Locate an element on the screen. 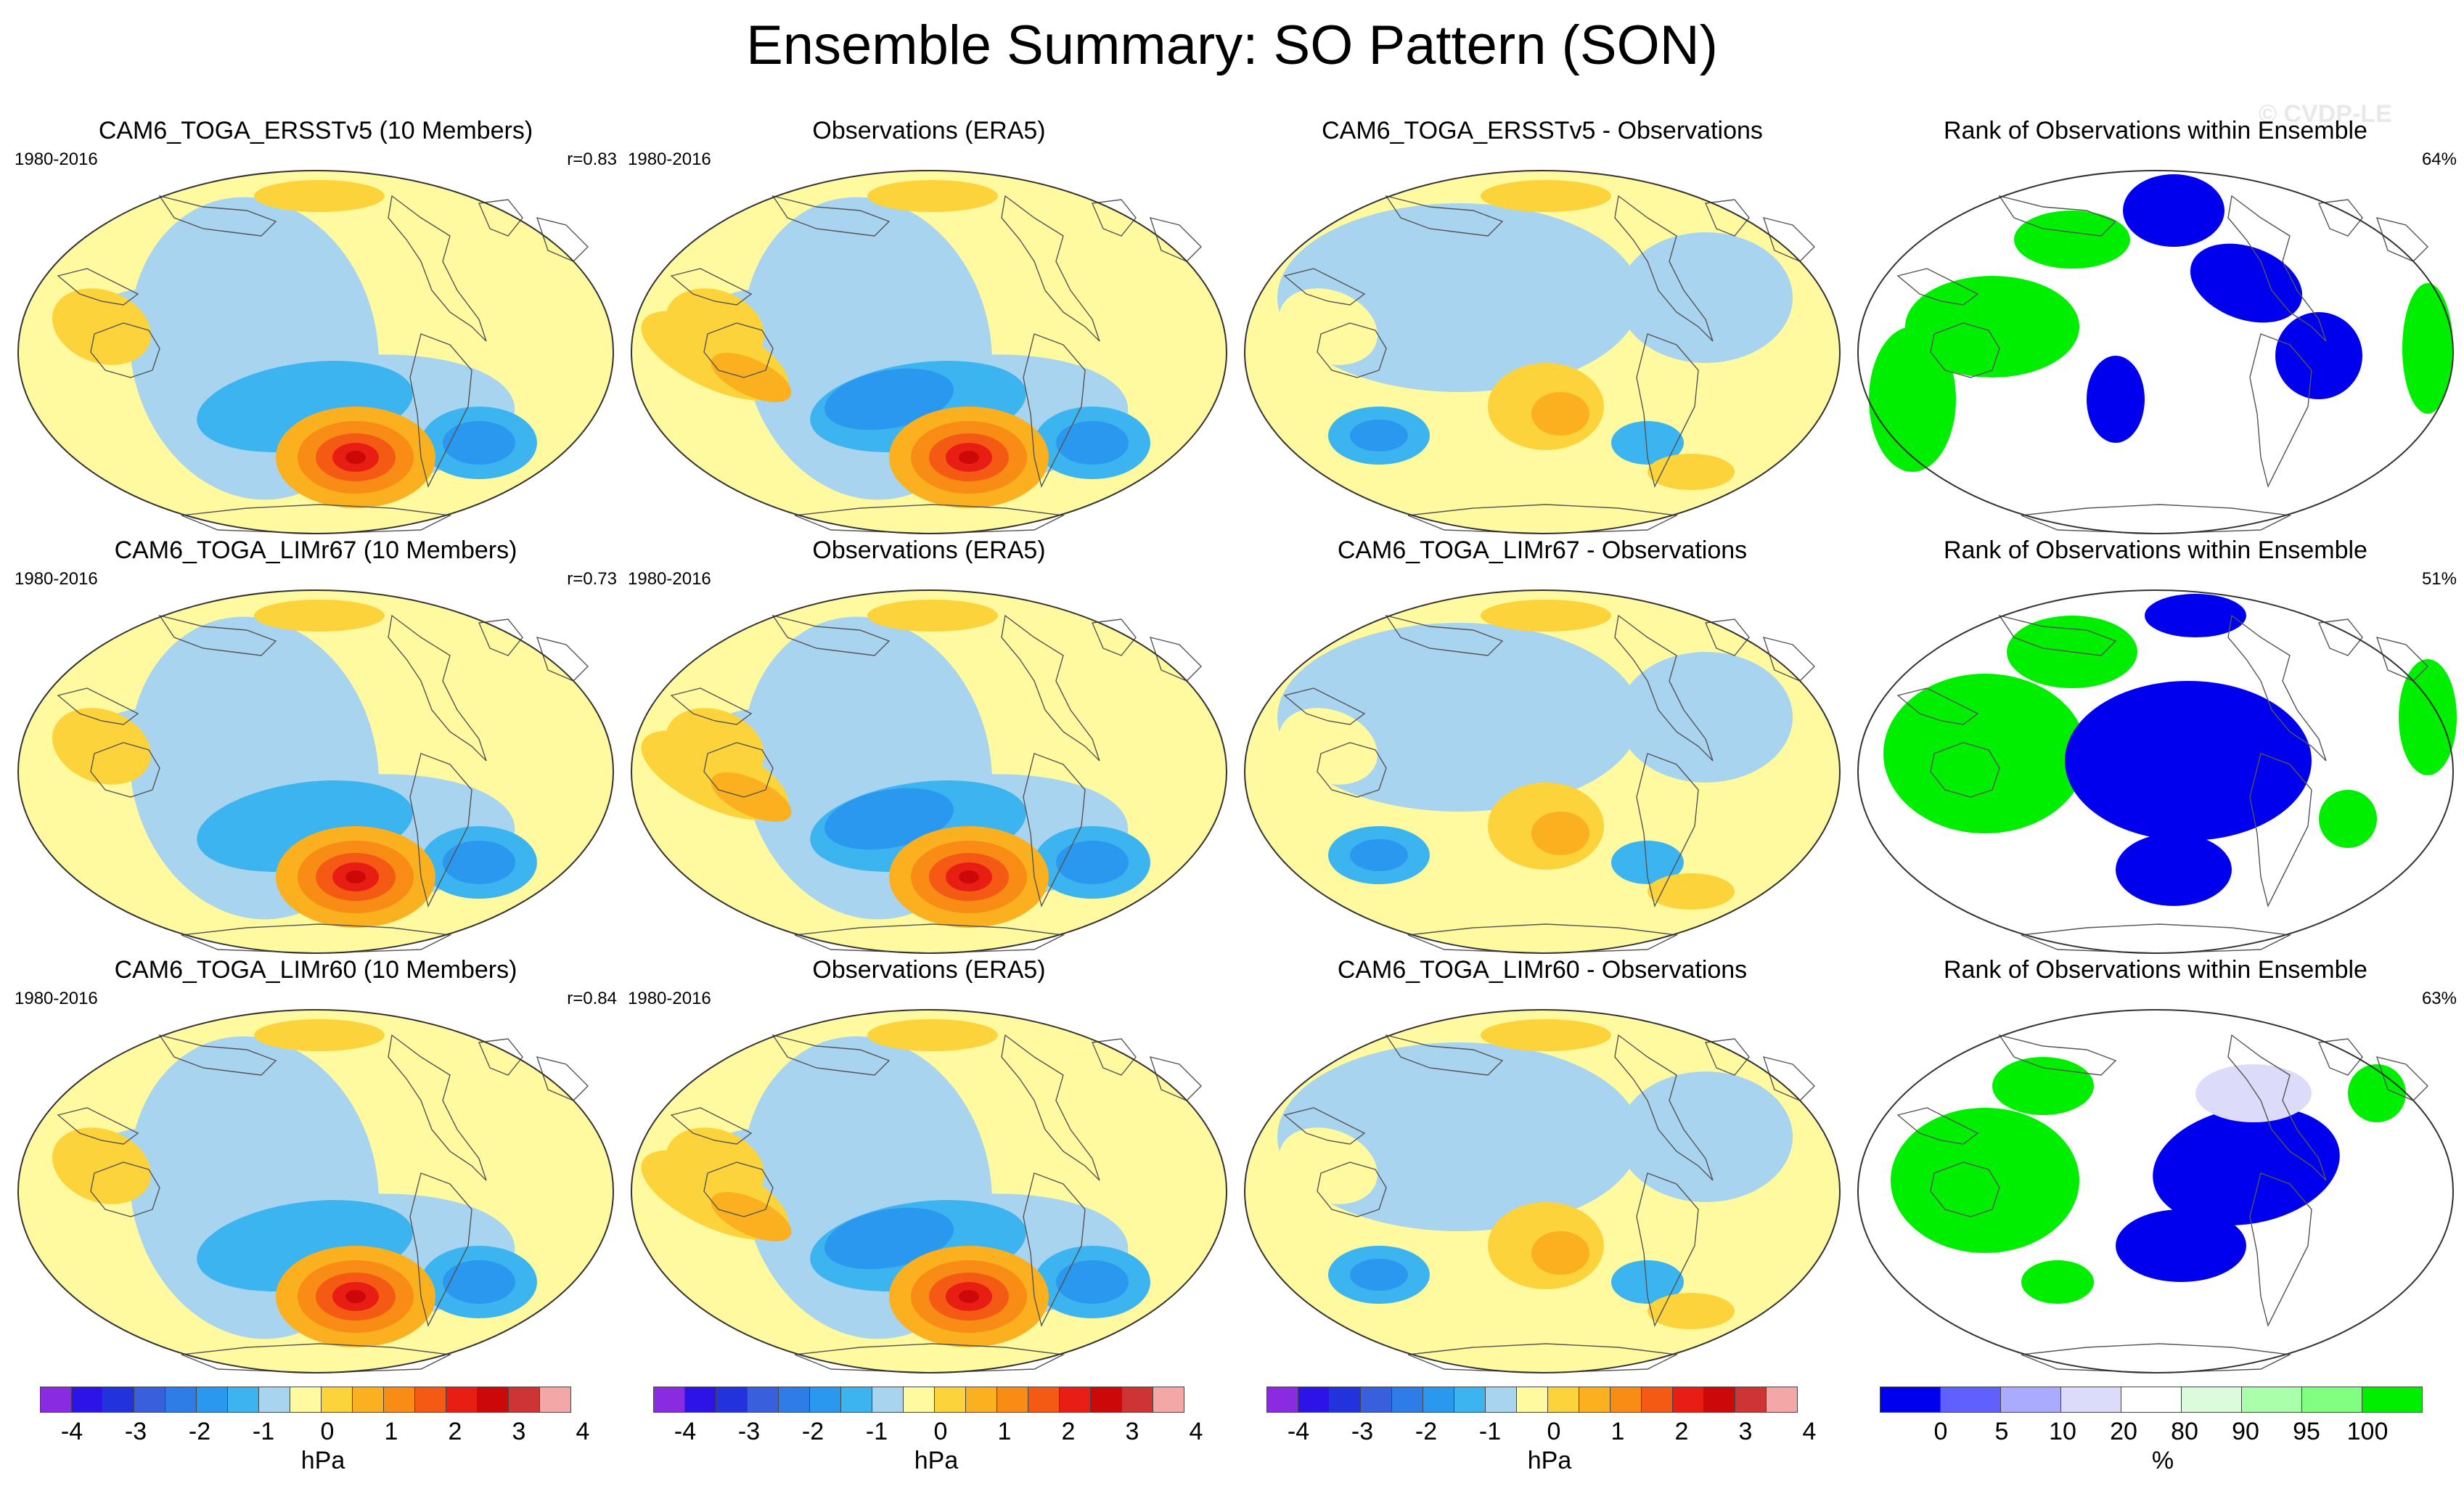 This screenshot has width=2464, height=1486. colorbar-tick-label: 5 is located at coordinates (2001, 1431).